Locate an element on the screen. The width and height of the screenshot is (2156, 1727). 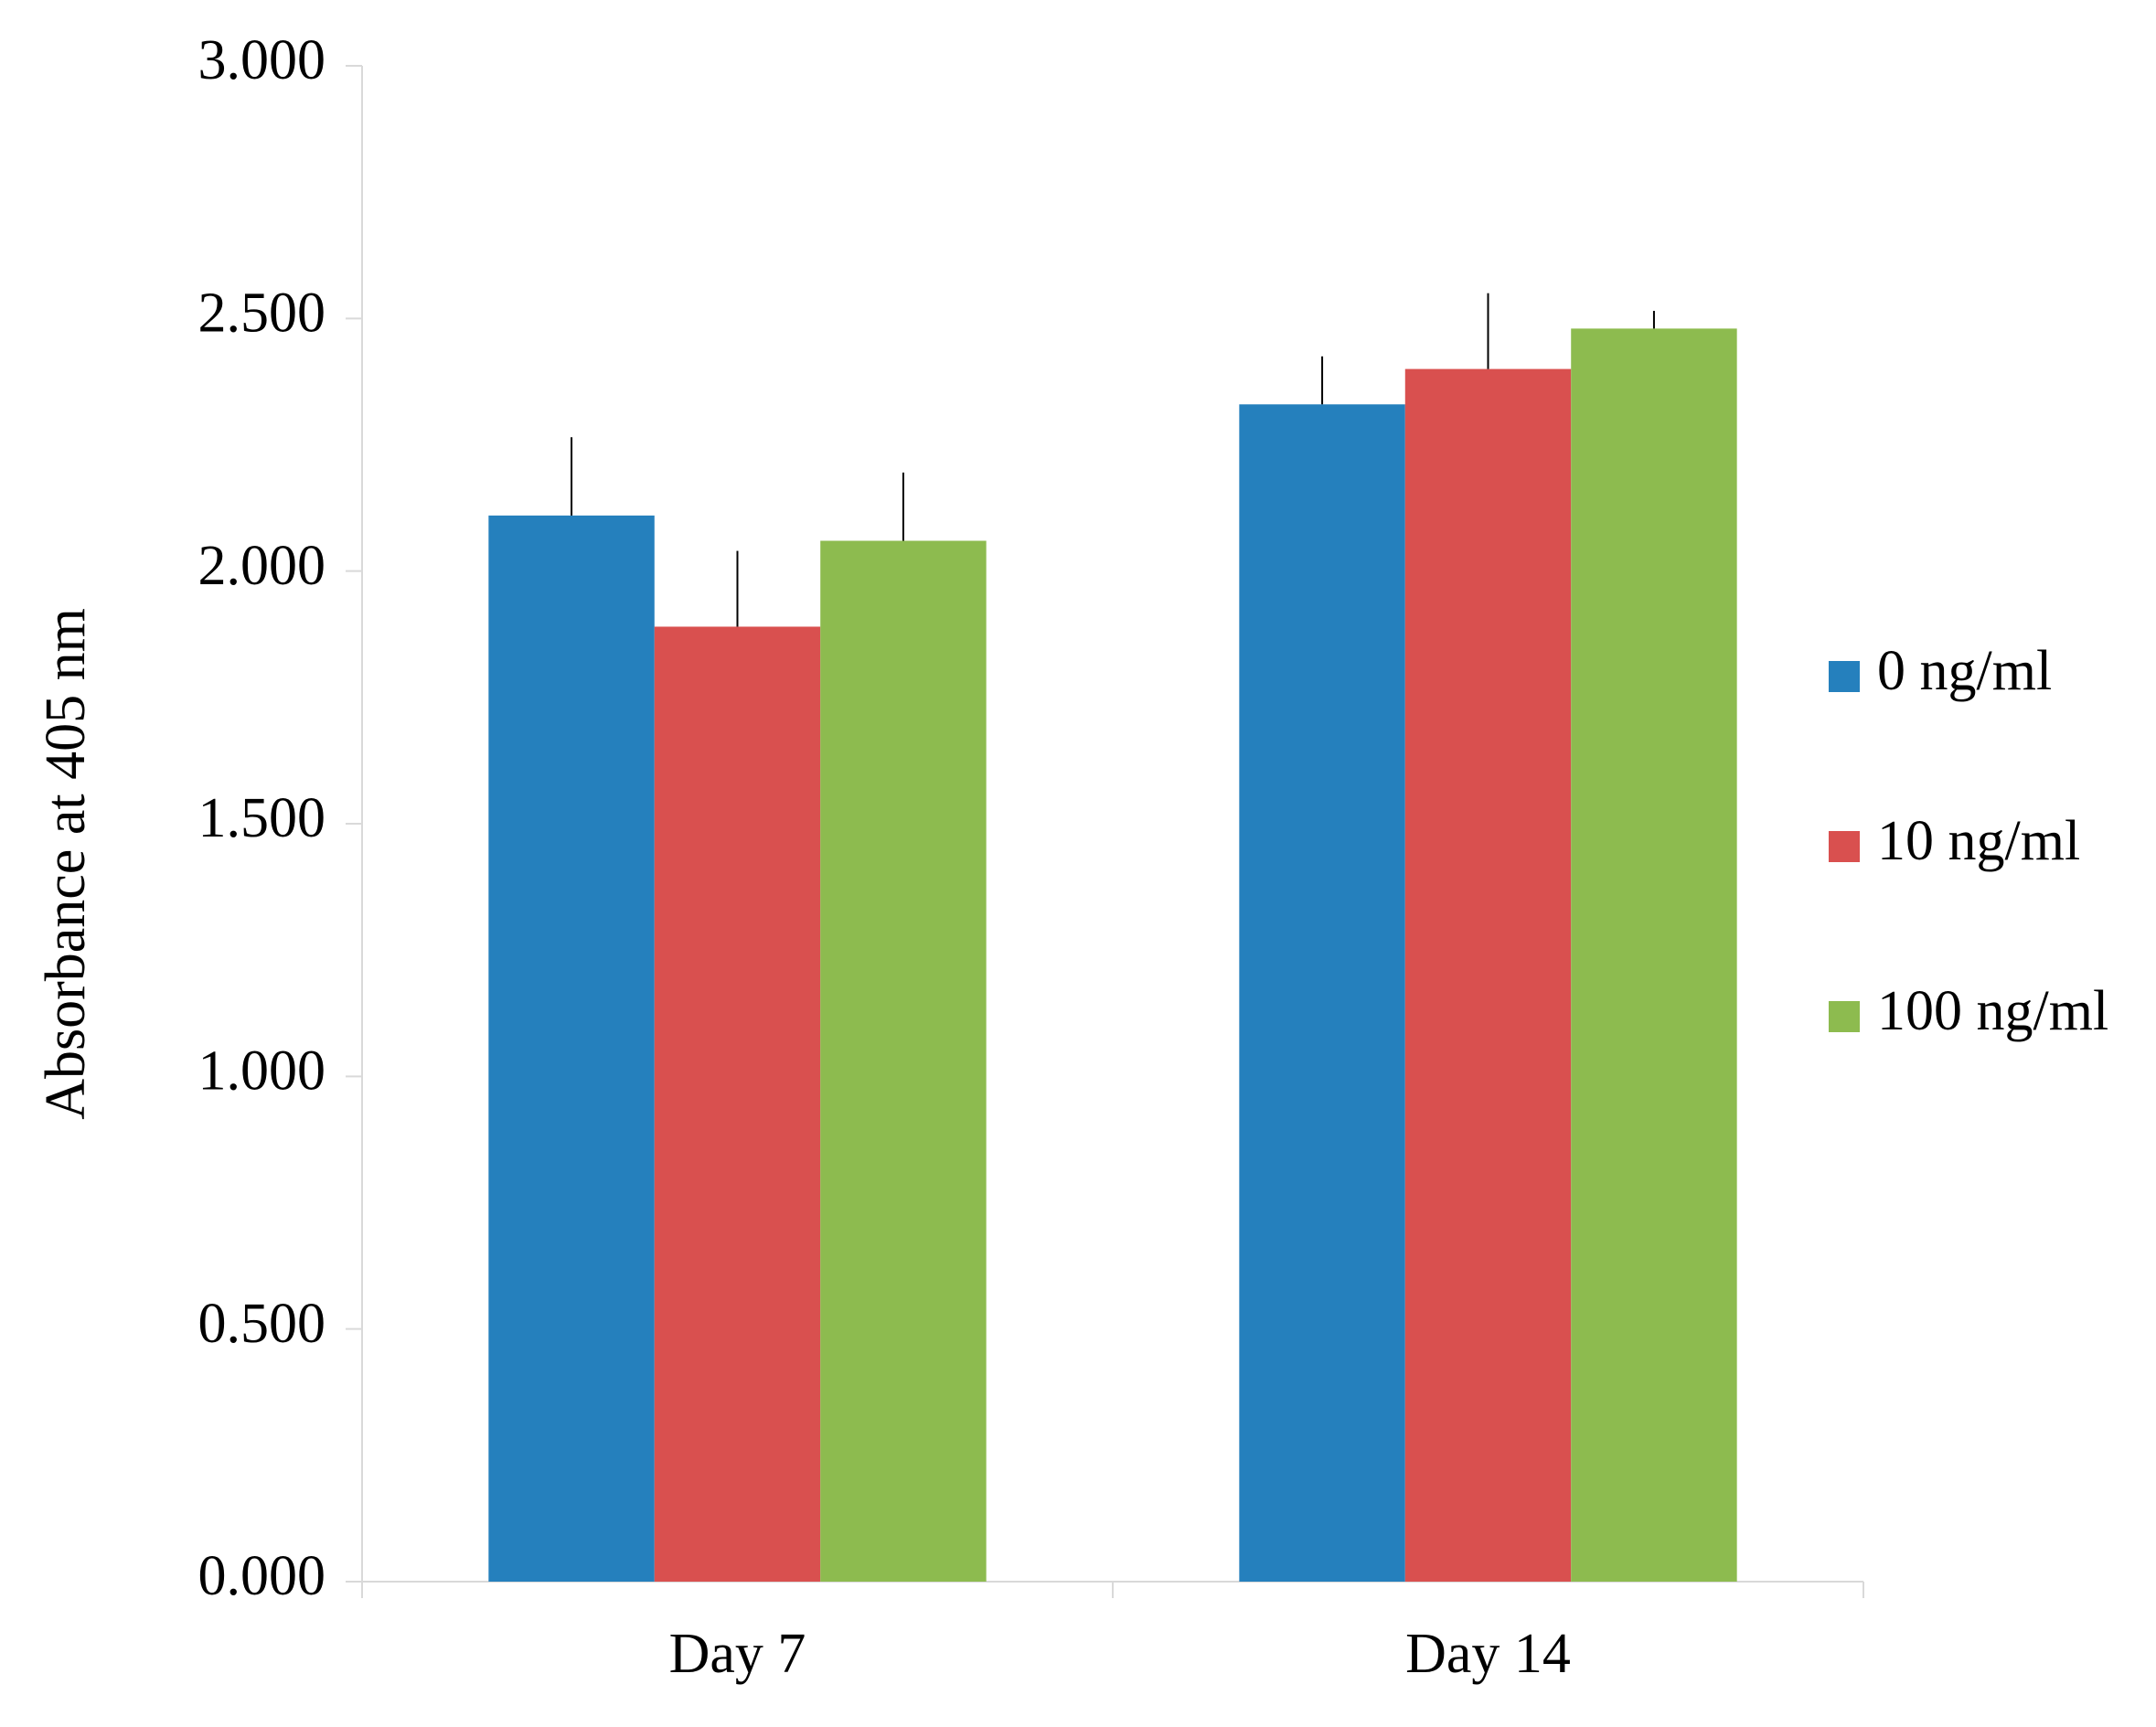
y-tick-label: 3.000 is located at coordinates (262, 60).